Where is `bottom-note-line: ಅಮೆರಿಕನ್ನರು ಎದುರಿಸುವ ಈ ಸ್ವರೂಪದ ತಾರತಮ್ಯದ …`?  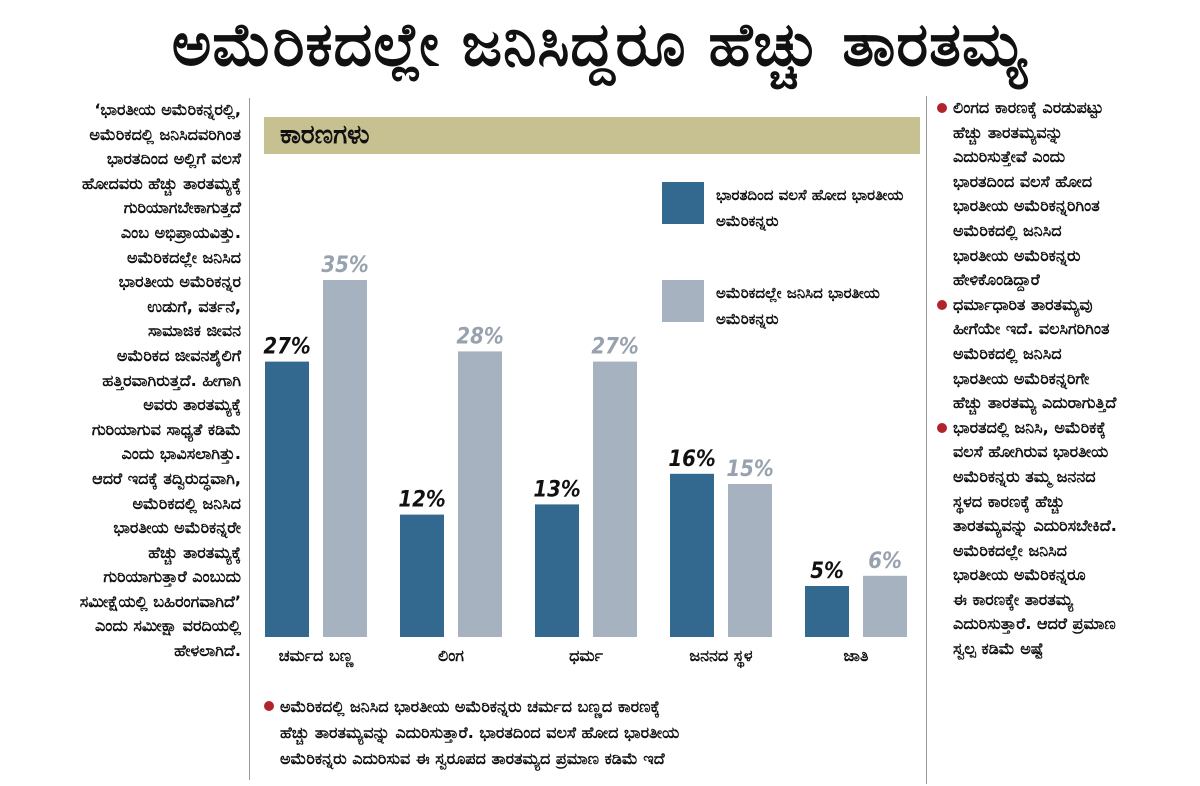 bottom-note-line: ಅಮೆರಿಕನ್ನರು ಎದುರಿಸುವ ಈ ಸ್ವರೂಪದ ತಾರತಮ್ಯದ … is located at coordinates (472, 758).